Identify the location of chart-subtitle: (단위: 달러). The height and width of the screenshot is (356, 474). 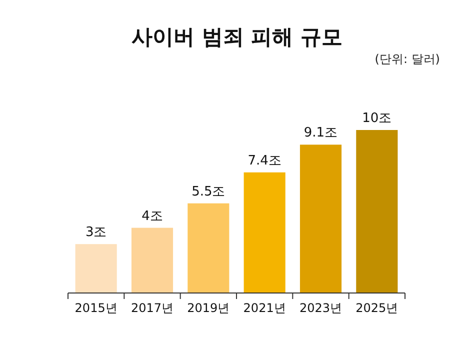
(407, 59).